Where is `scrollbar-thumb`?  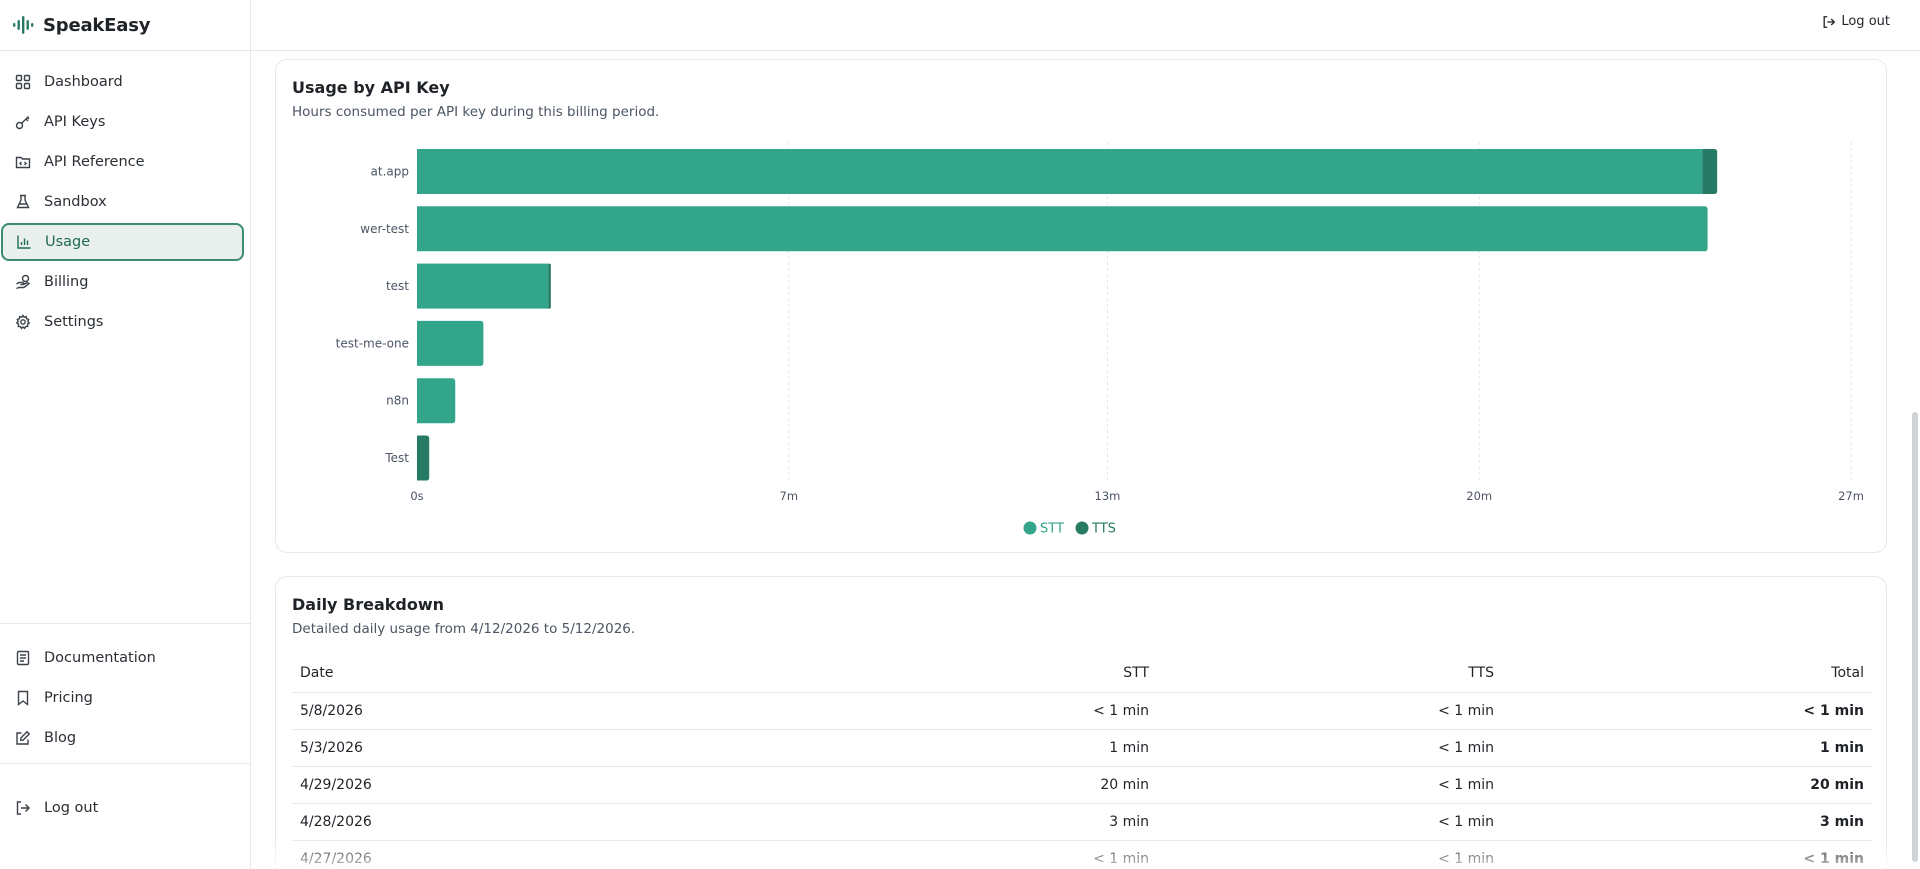 scrollbar-thumb is located at coordinates (1915, 637).